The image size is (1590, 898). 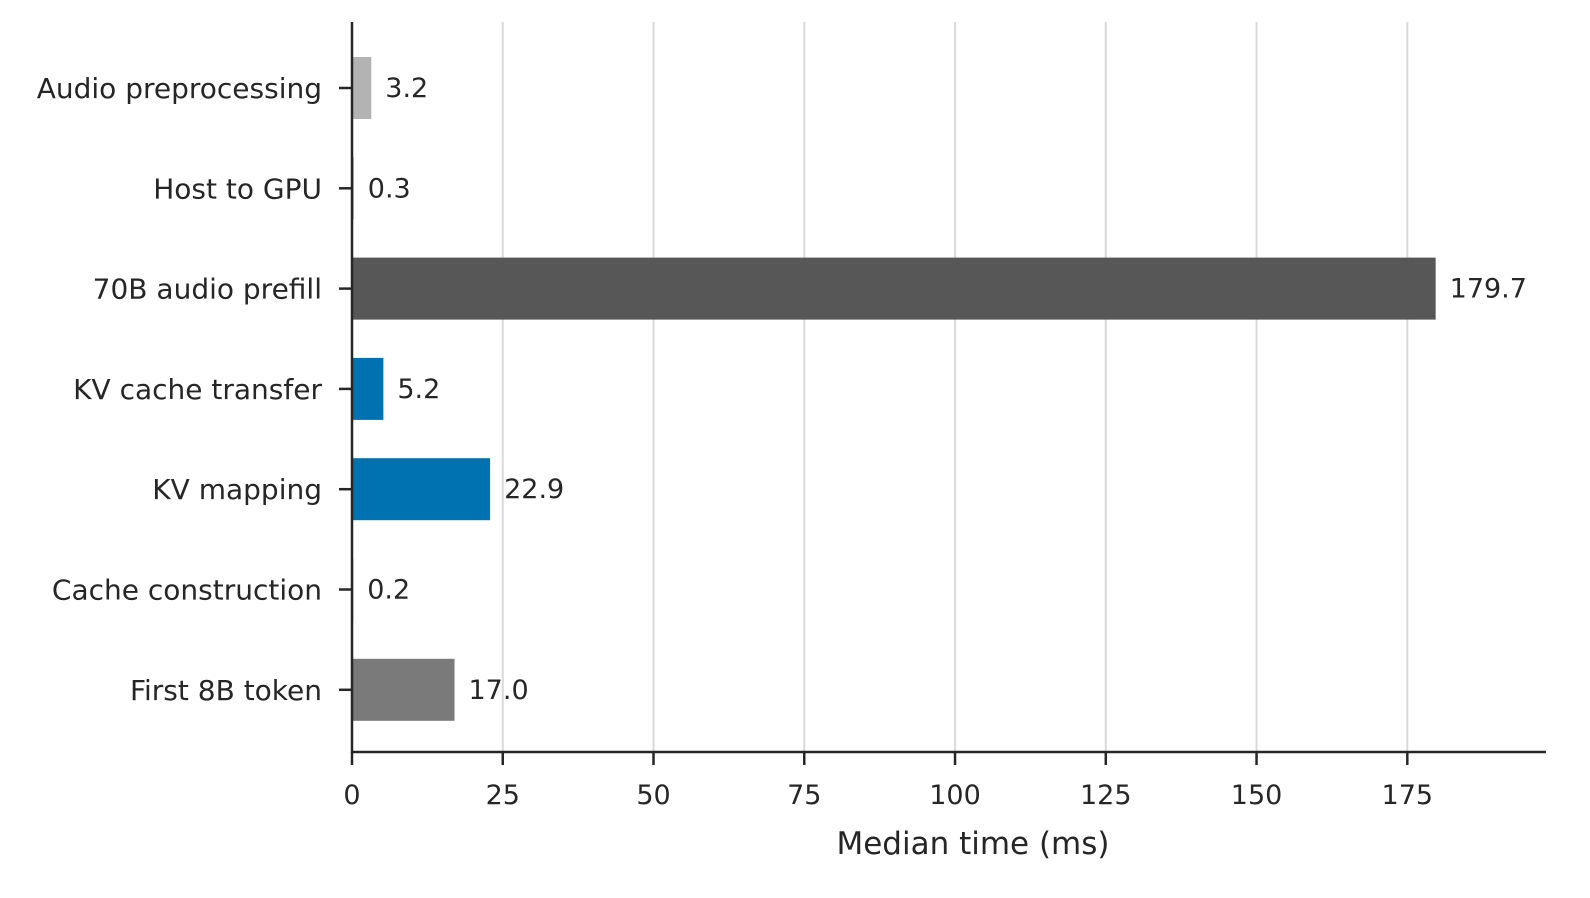 I want to click on x-tick-label-1: 25, so click(x=503, y=795).